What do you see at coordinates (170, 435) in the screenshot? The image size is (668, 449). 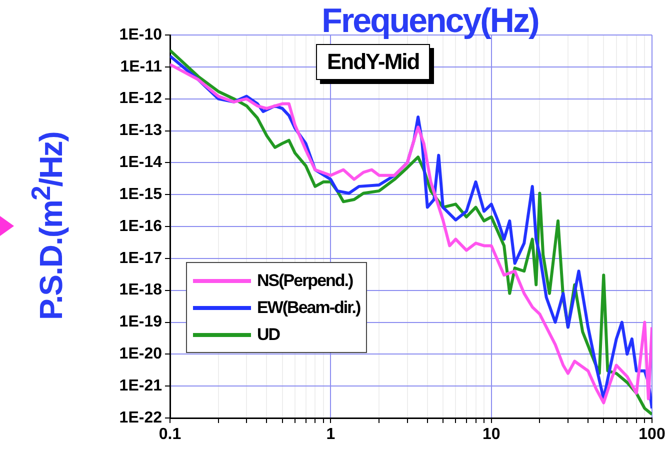 I see `x-tick-label: 0.1` at bounding box center [170, 435].